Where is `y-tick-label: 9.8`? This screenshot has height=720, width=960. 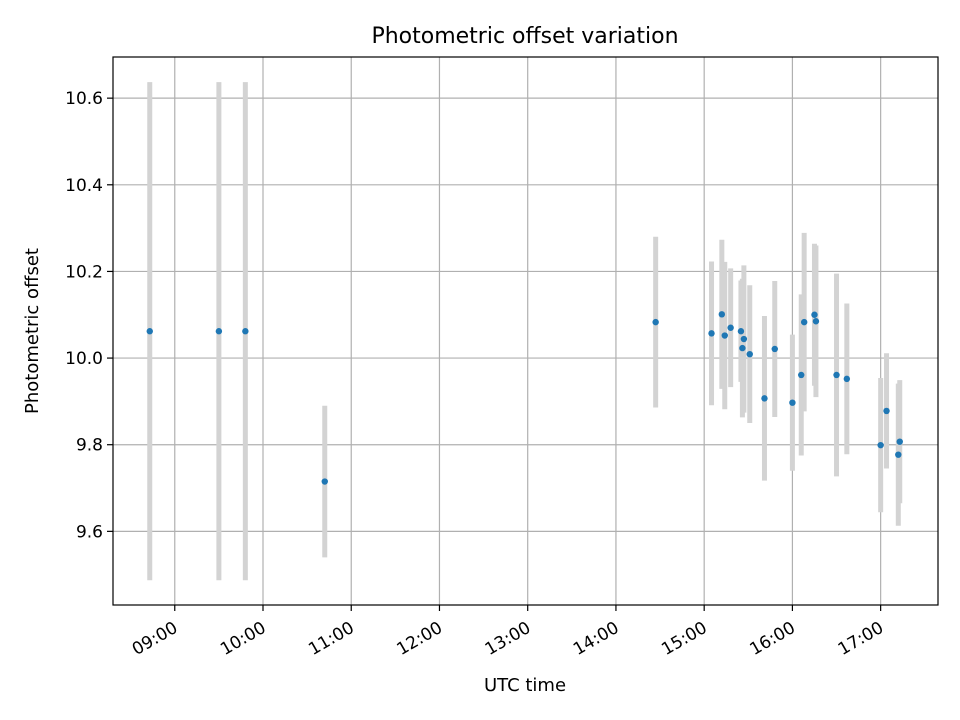 y-tick-label: 9.8 is located at coordinates (89, 446).